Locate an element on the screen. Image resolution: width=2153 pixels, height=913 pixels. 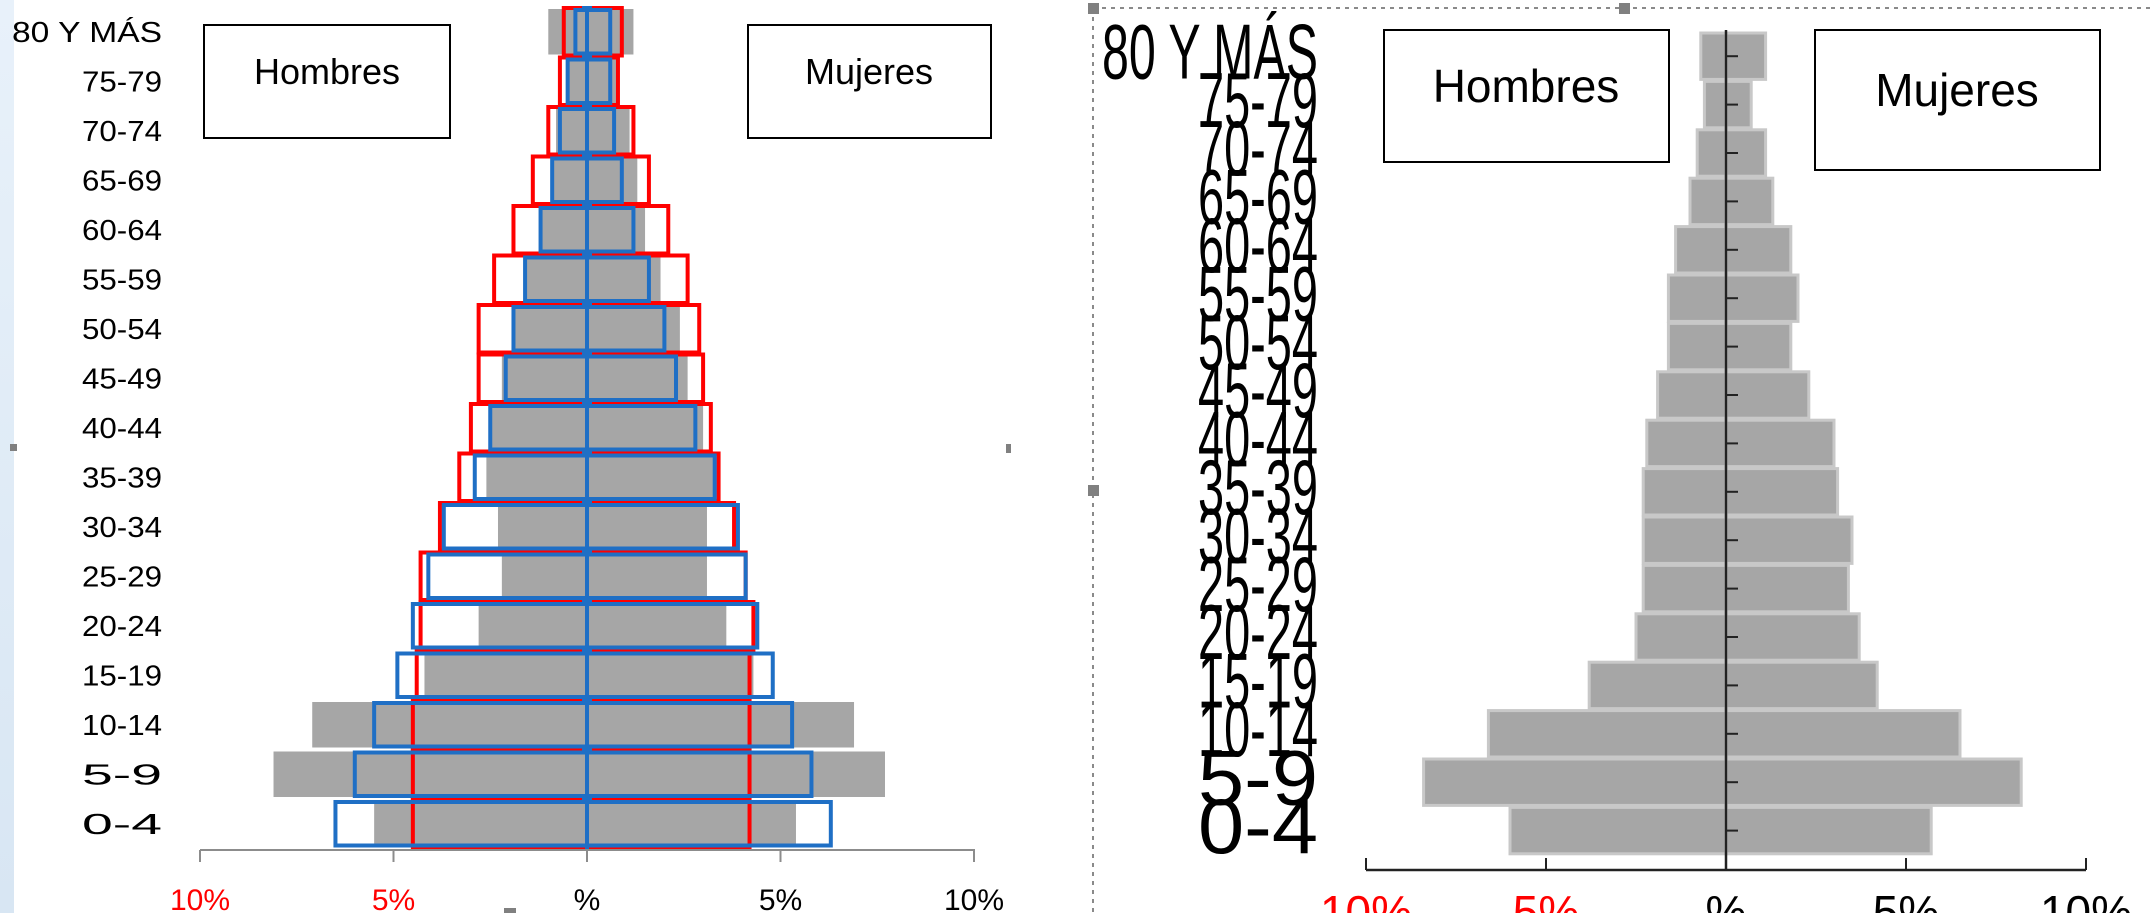
y-category-label: 5-9 is located at coordinates (1258, 777).